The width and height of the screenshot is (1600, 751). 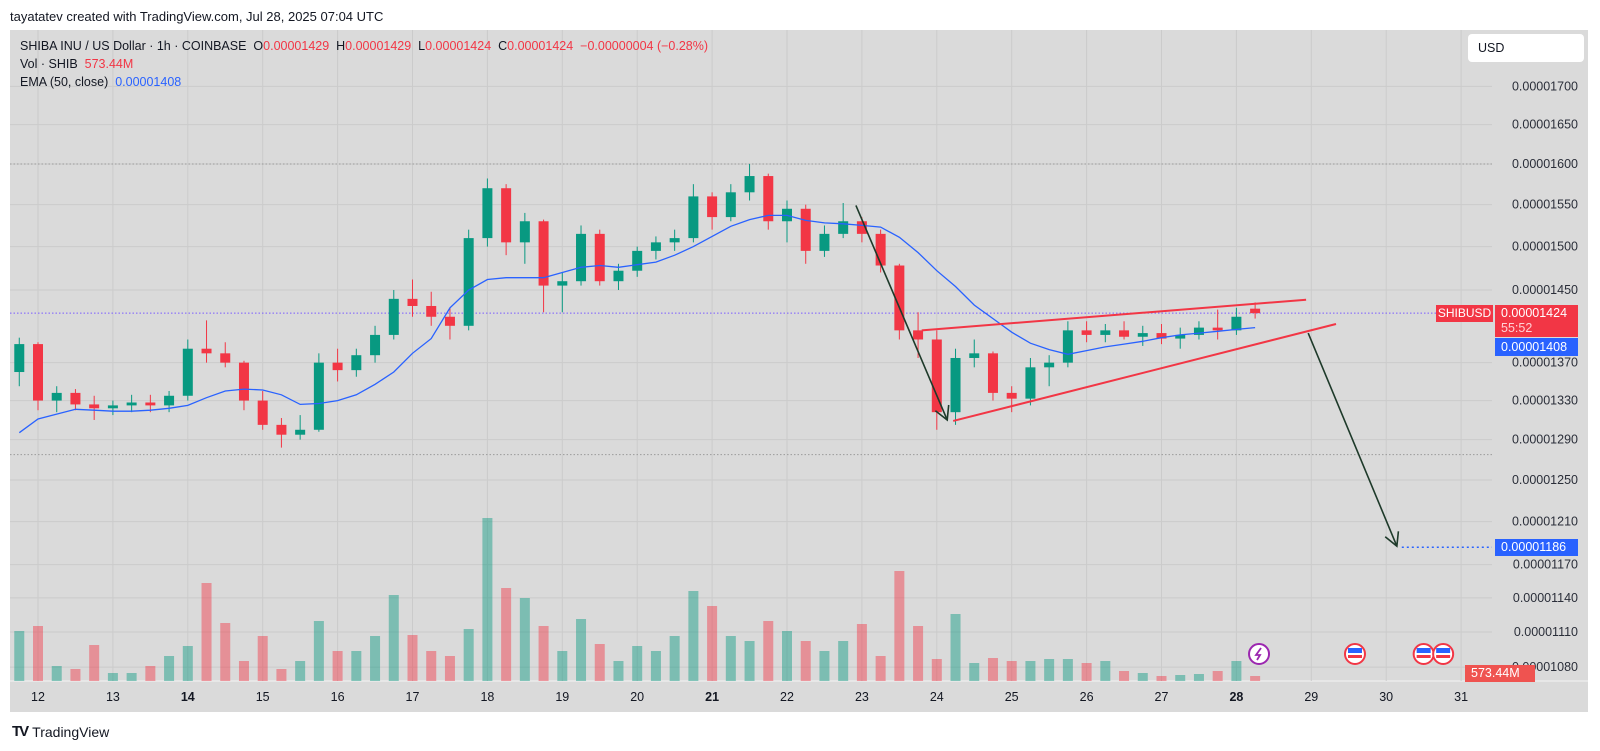 What do you see at coordinates (562, 697) in the screenshot?
I see `time-tick-label: 19` at bounding box center [562, 697].